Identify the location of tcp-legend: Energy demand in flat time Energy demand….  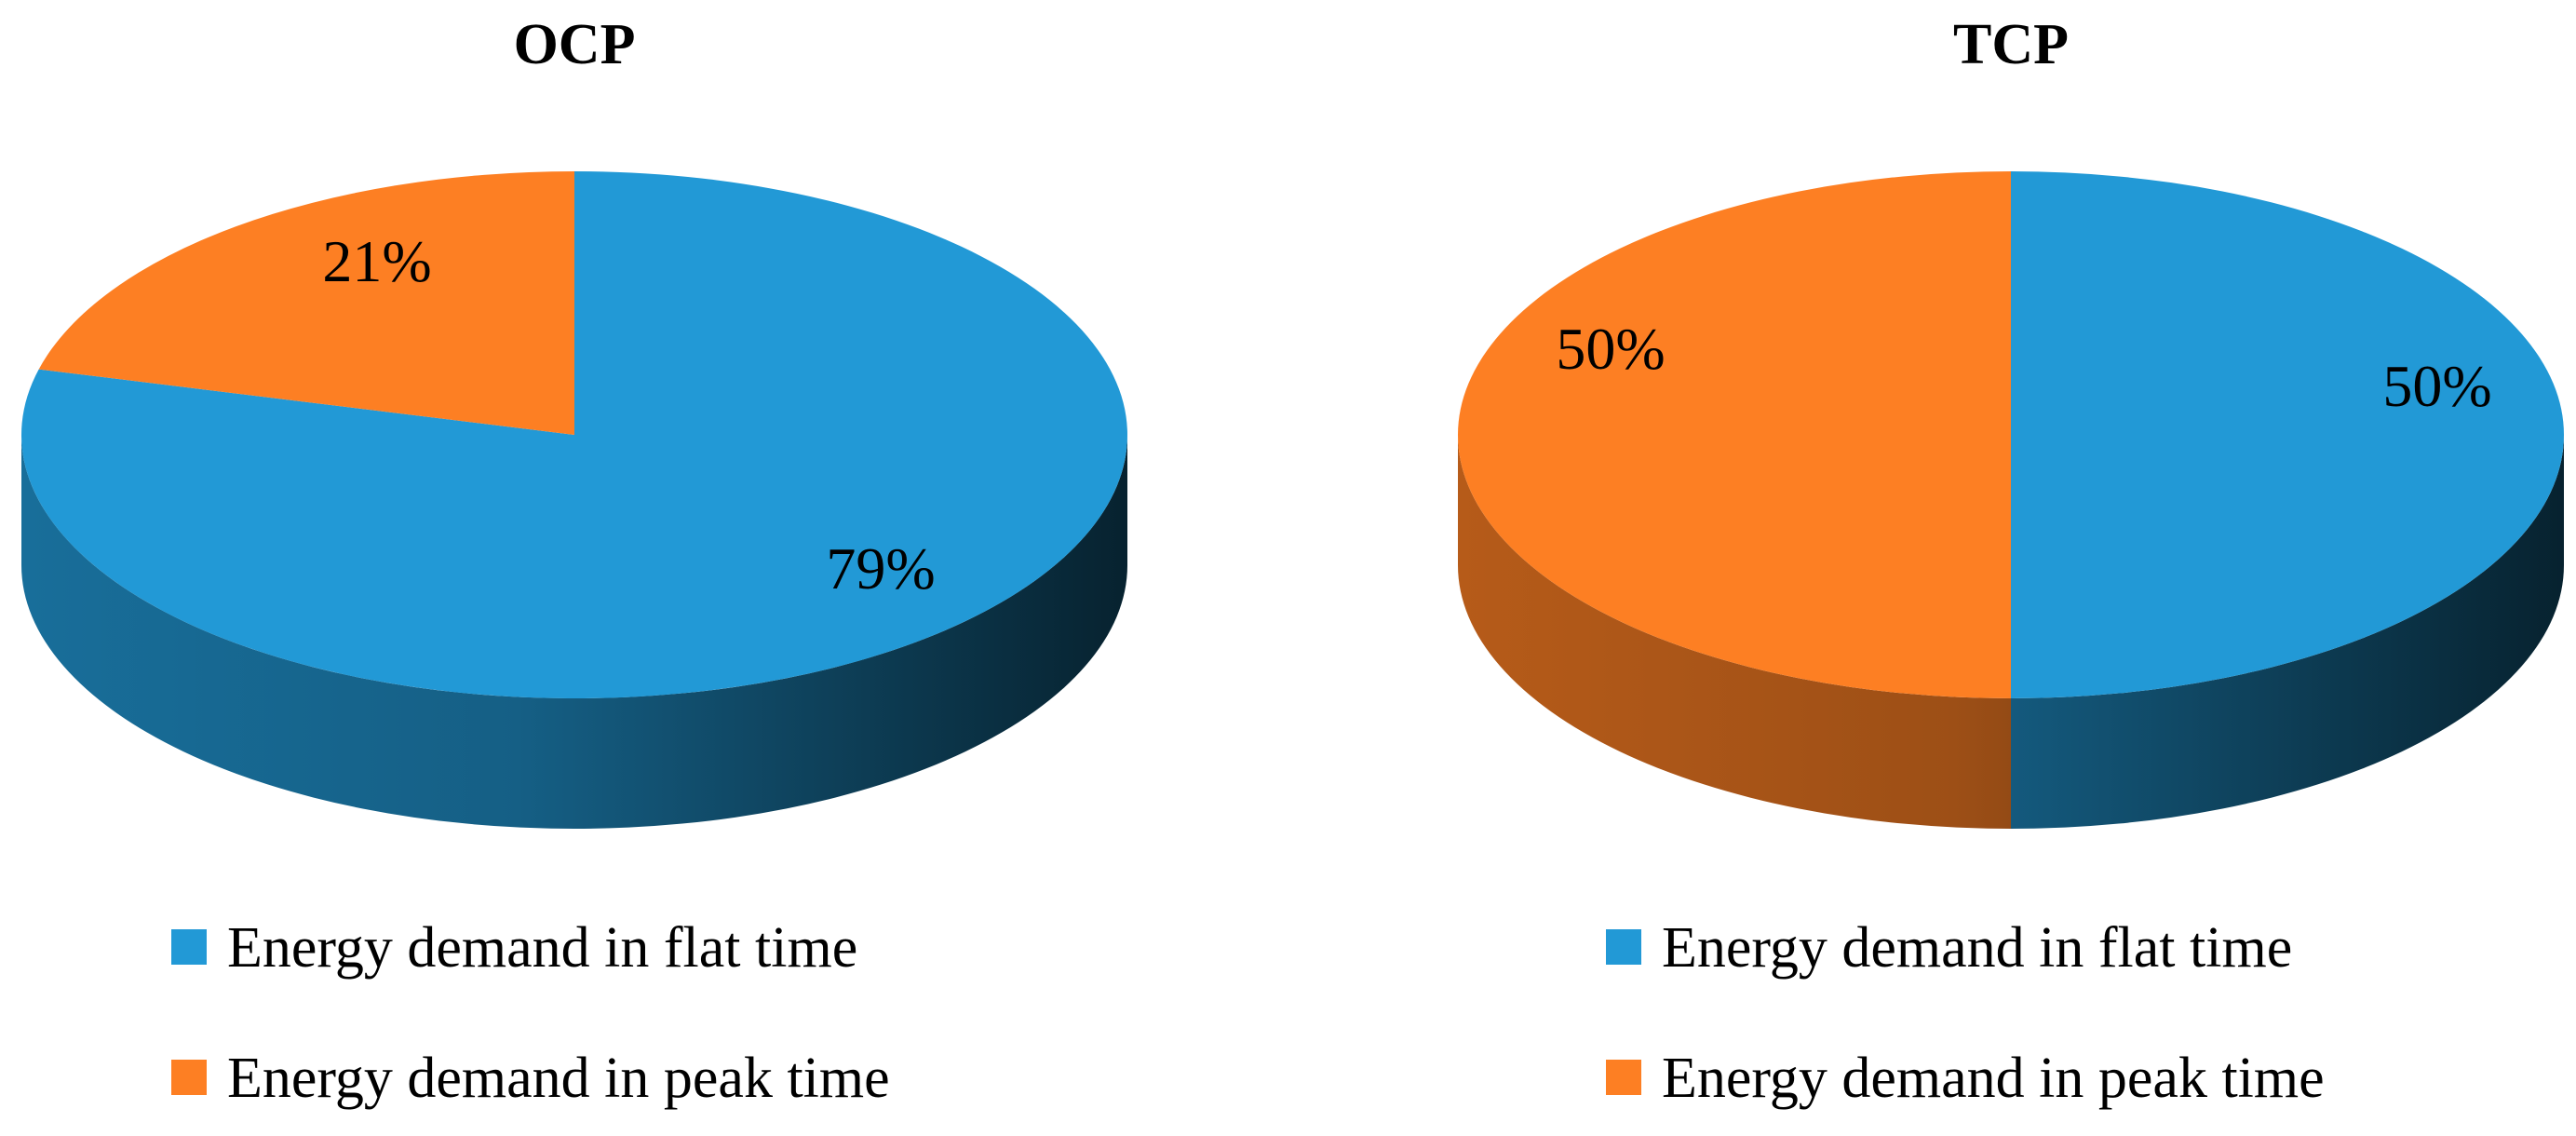
(1965, 1013).